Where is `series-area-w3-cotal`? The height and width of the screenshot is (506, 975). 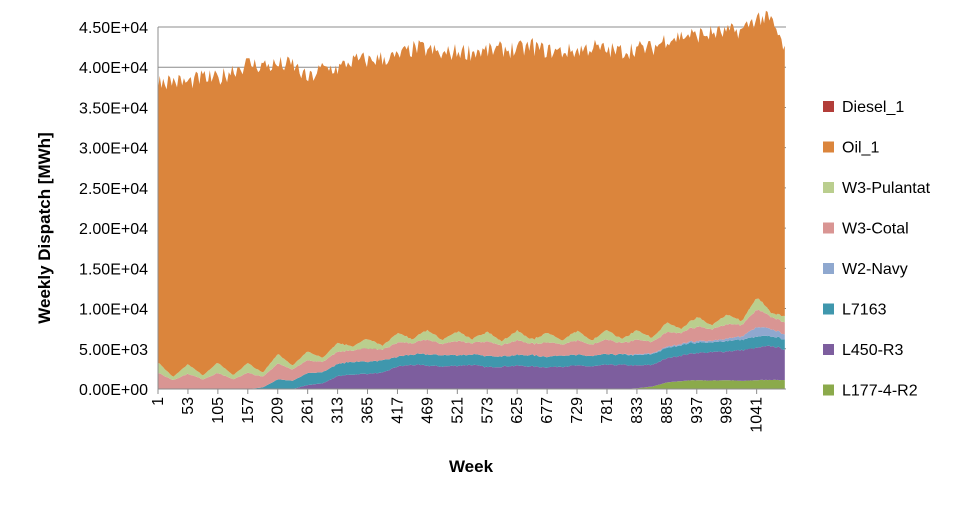
series-area-w3-cotal is located at coordinates (471, 349).